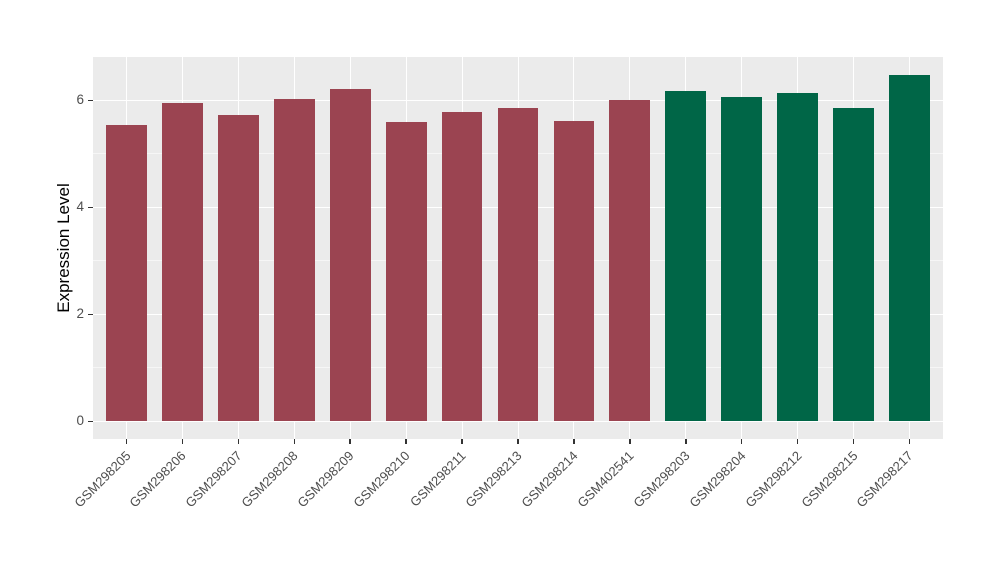  I want to click on x-axis-tick-label: GSM402541, so click(605, 479).